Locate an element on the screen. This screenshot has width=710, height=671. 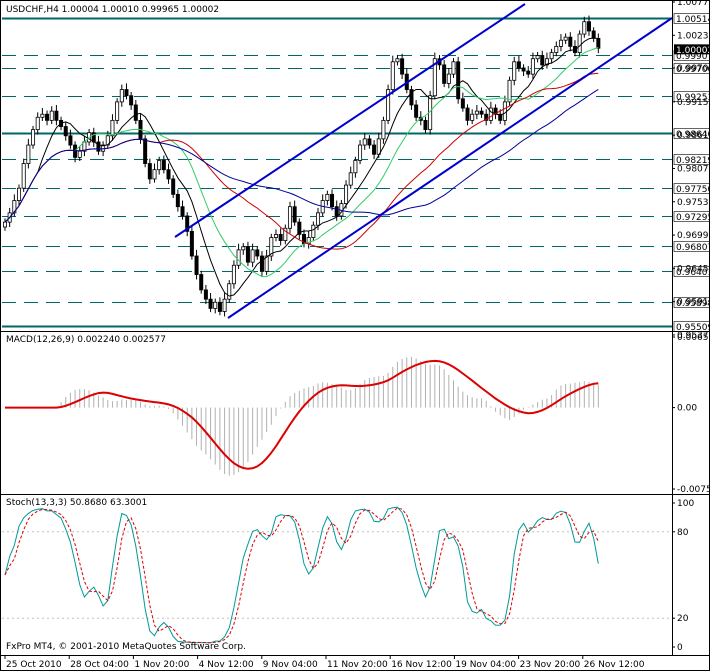
price-tick-label: 0.95370 is located at coordinates (693, 336).